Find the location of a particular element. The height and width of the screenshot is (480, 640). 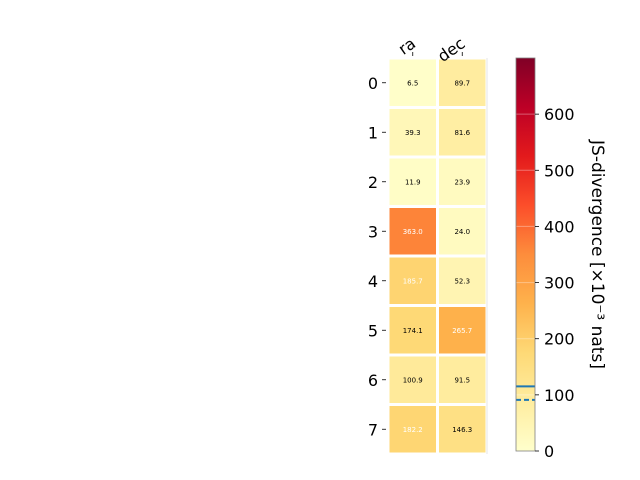

cell-value-label: 39.3 is located at coordinates (413, 133).